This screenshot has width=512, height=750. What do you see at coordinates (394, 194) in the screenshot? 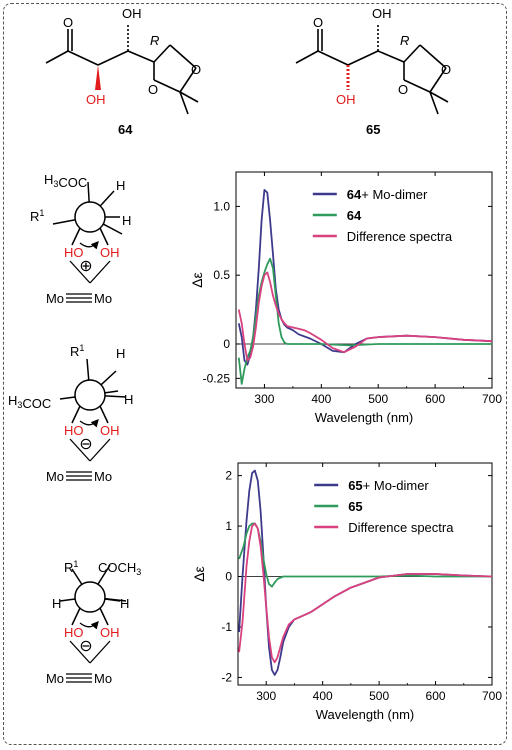
I see `legend-series-name: + Mo-dimer` at bounding box center [394, 194].